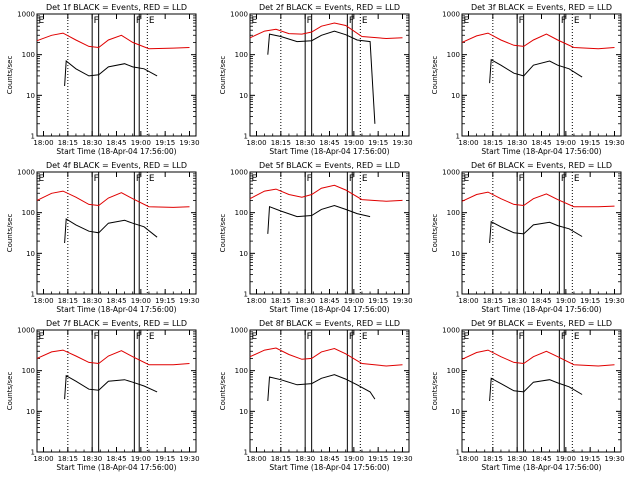 This screenshot has height=485, width=640. What do you see at coordinates (541, 165) in the screenshot?
I see `chart-title: Det 6f BLACK = Events, RED = LLD` at bounding box center [541, 165].